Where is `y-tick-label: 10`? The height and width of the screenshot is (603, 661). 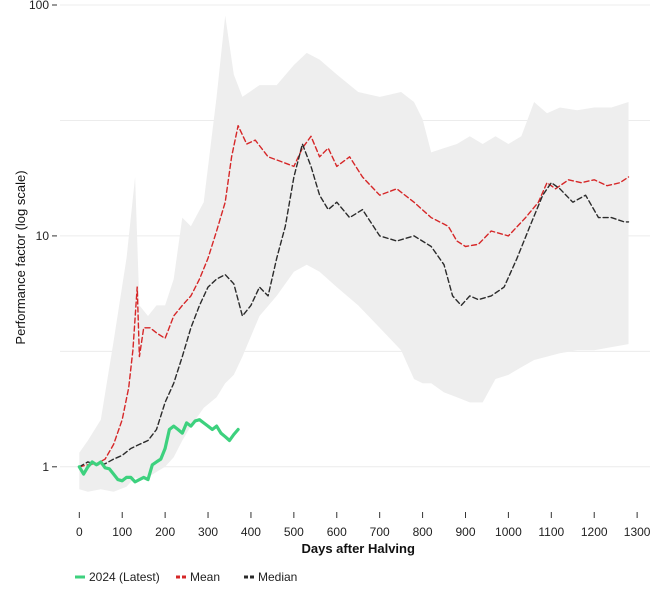
y-tick-label: 10 is located at coordinates (43, 236).